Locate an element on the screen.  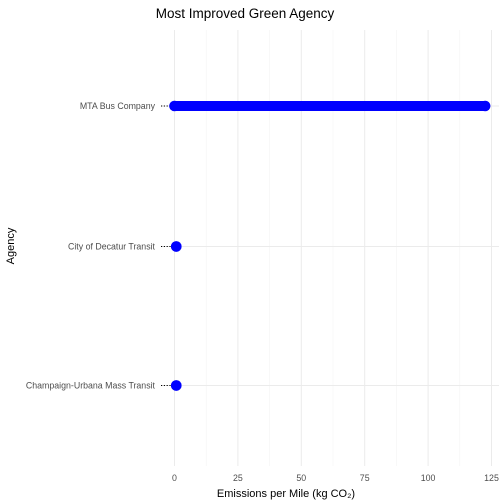
y-tick-label: MTA Bus Company is located at coordinates (118, 106).